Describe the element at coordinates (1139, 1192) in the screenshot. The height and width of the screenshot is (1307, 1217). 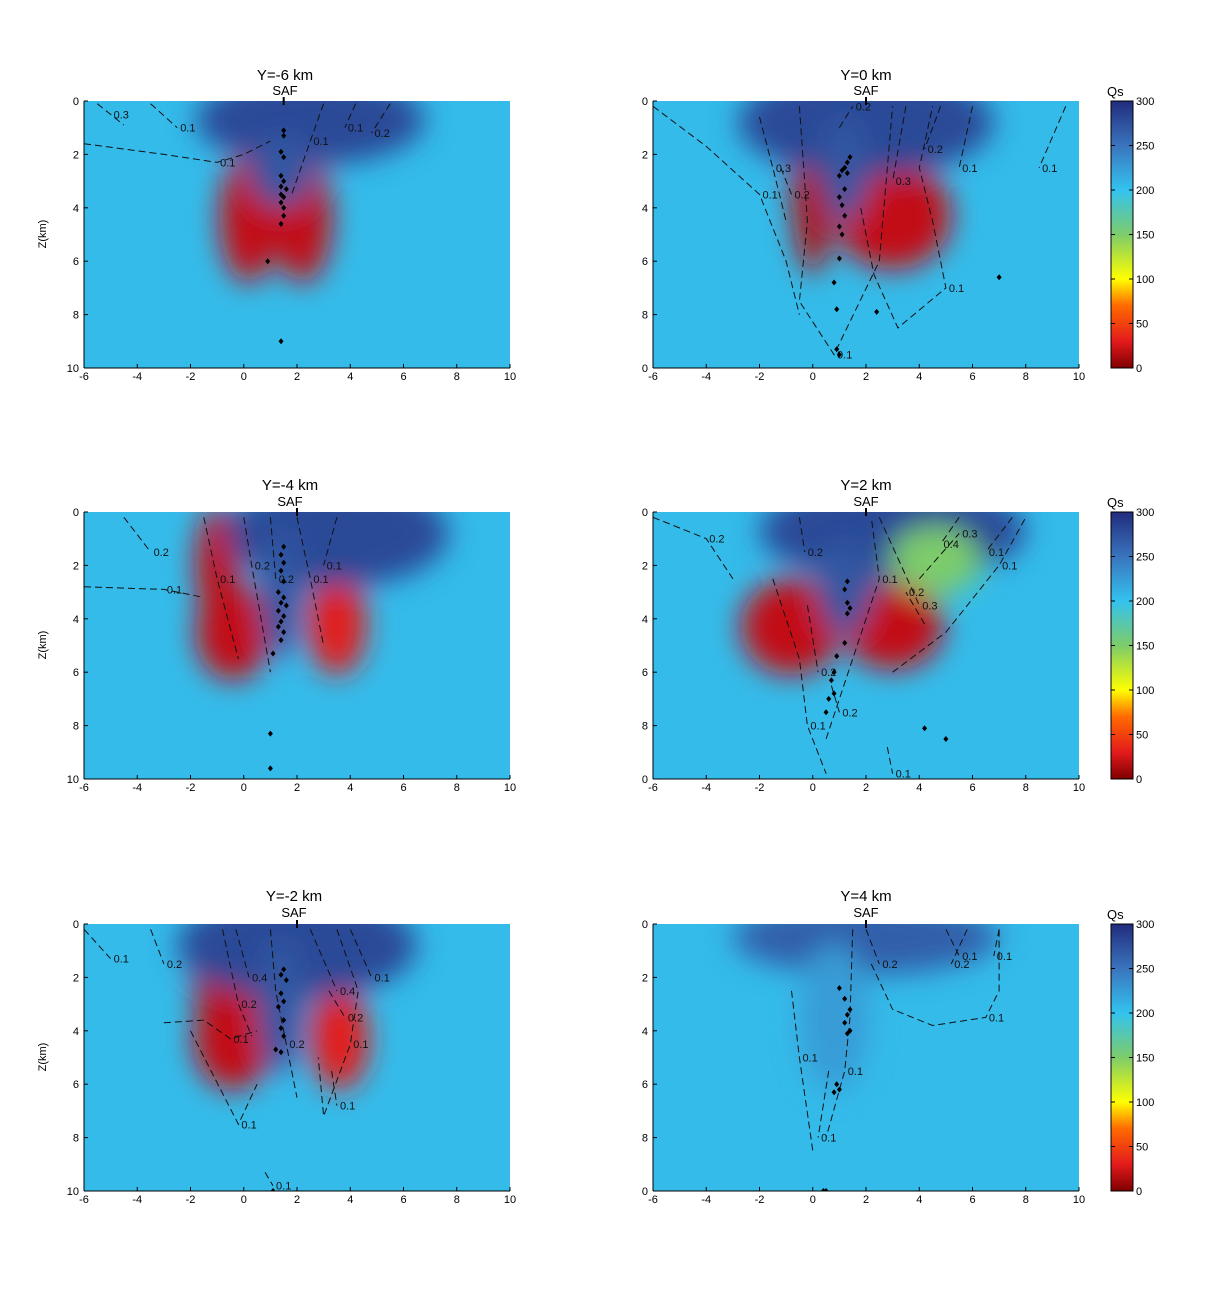
I see `colorbar-tick-label: 0` at that location.